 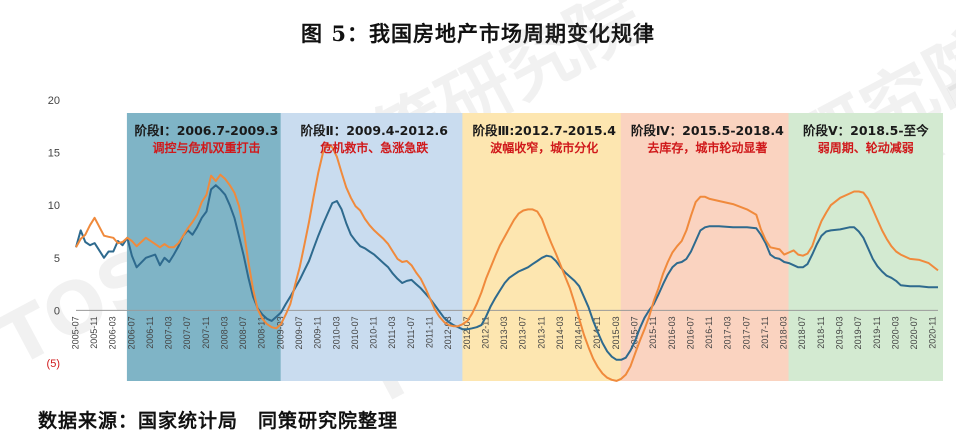 I want to click on phase-1-title: 阶段Ⅰ：2006.7-2009.3, so click(x=207, y=130).